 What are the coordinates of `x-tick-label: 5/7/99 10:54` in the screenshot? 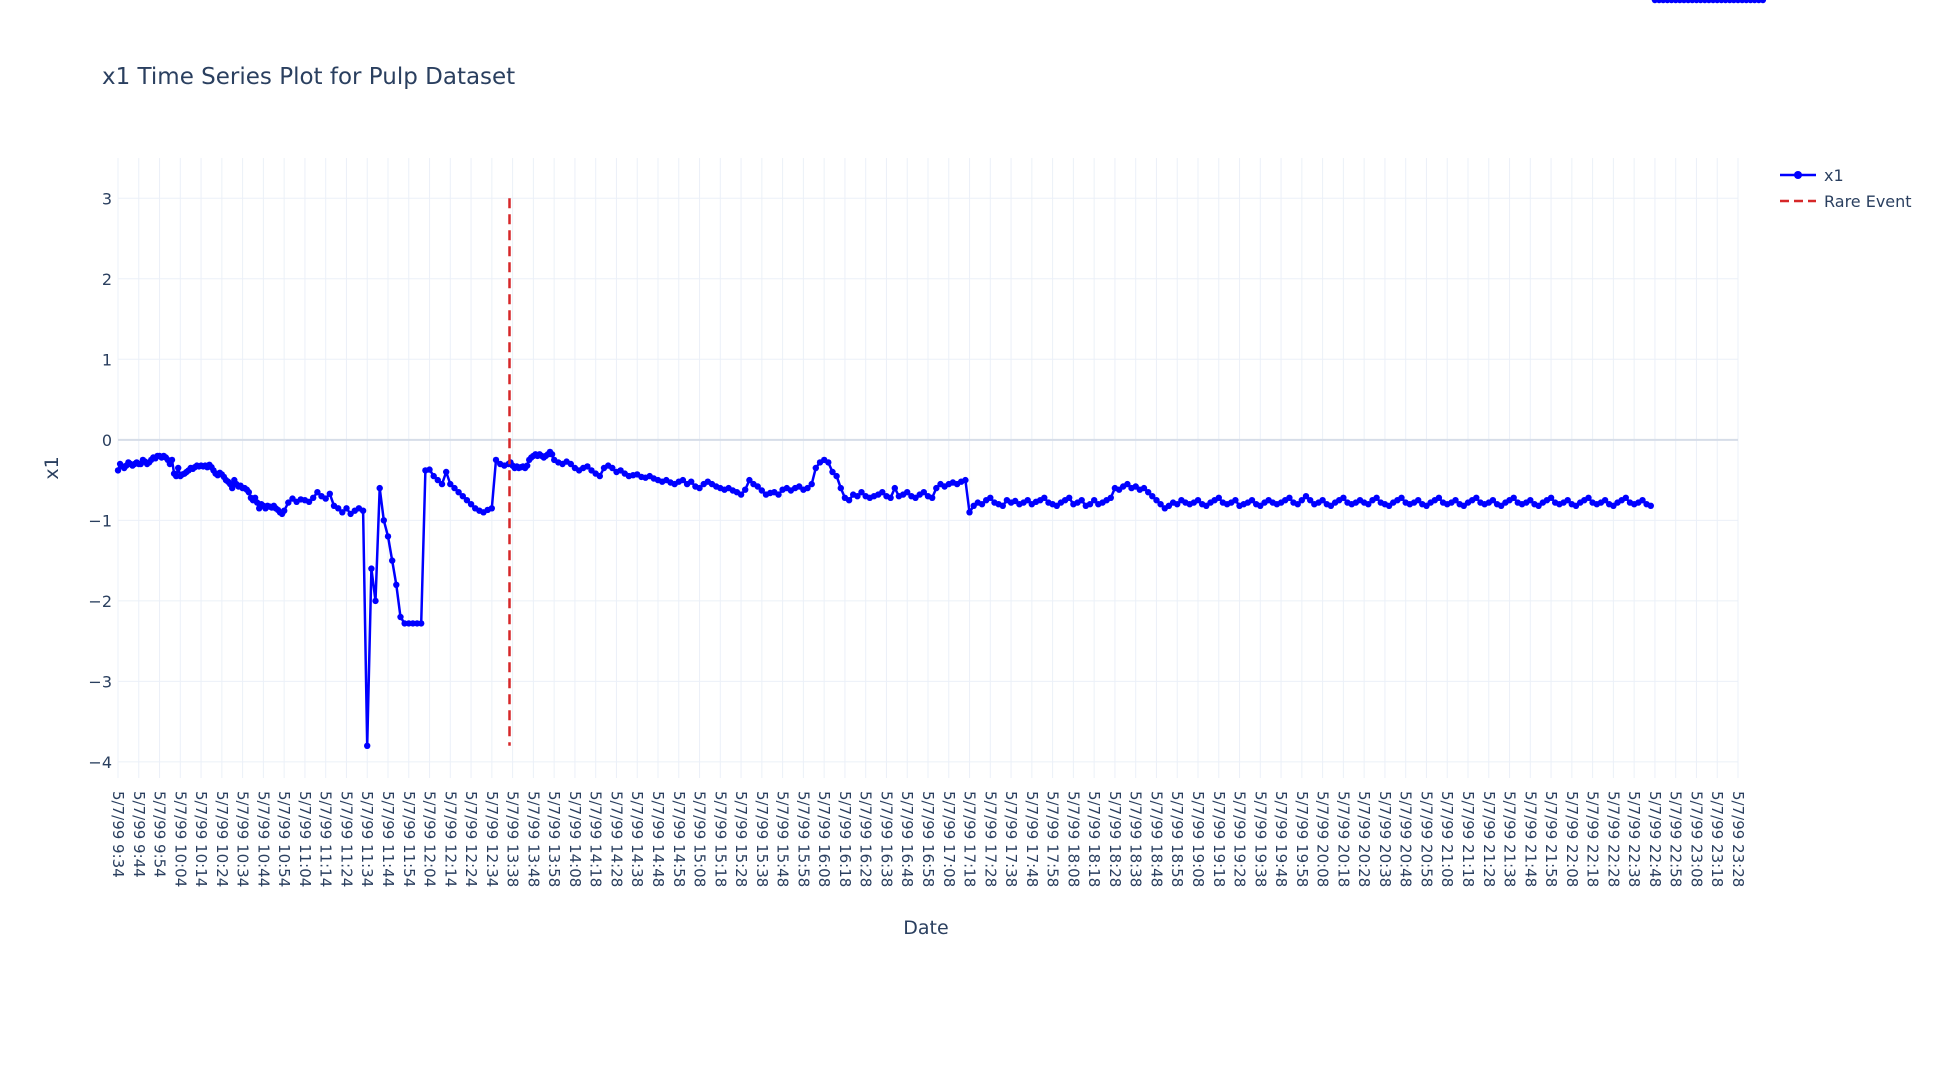 It's located at (284, 839).